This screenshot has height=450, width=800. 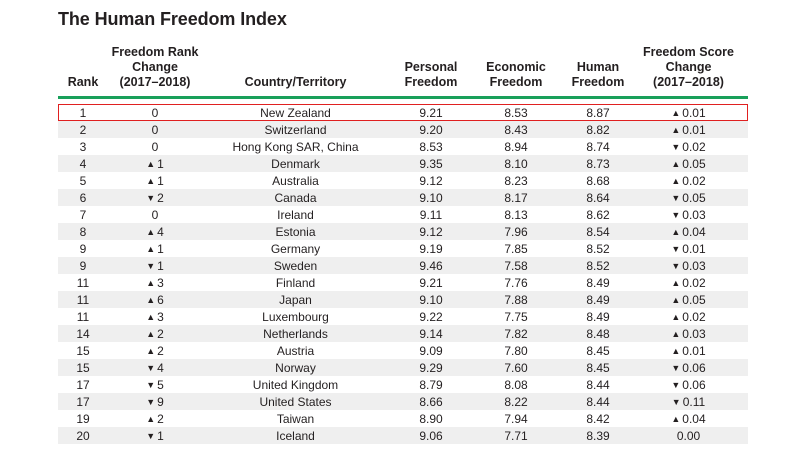 I want to click on header-rank-line: Rank, so click(x=83, y=82).